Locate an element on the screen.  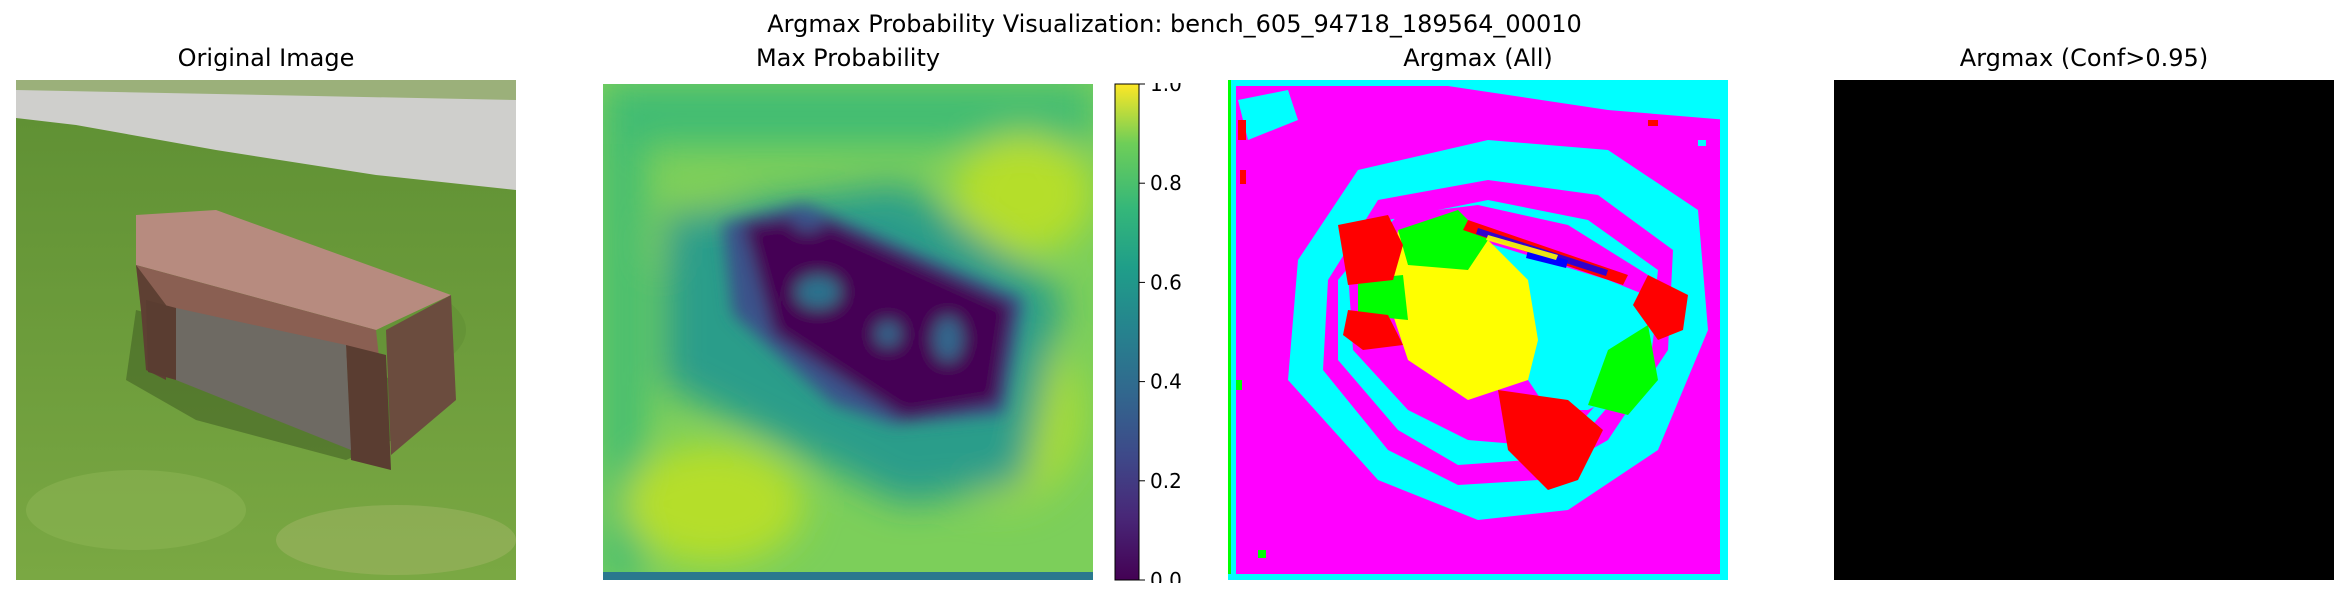
colorbar-tick-label: 0.4 is located at coordinates (1166, 382).